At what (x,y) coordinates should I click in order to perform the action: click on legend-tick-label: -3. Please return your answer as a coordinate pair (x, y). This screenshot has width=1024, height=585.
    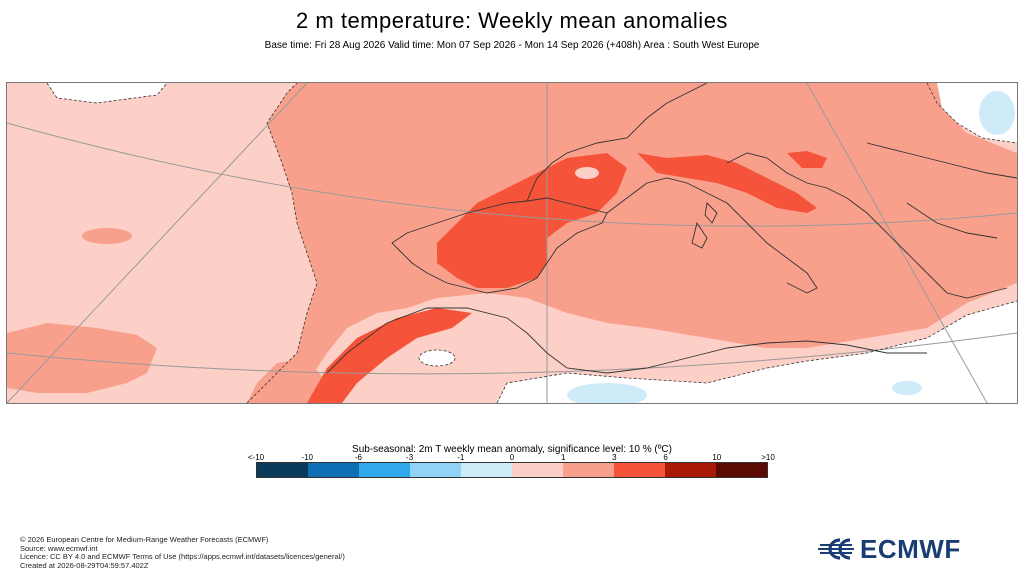
    Looking at the image, I should click on (410, 457).